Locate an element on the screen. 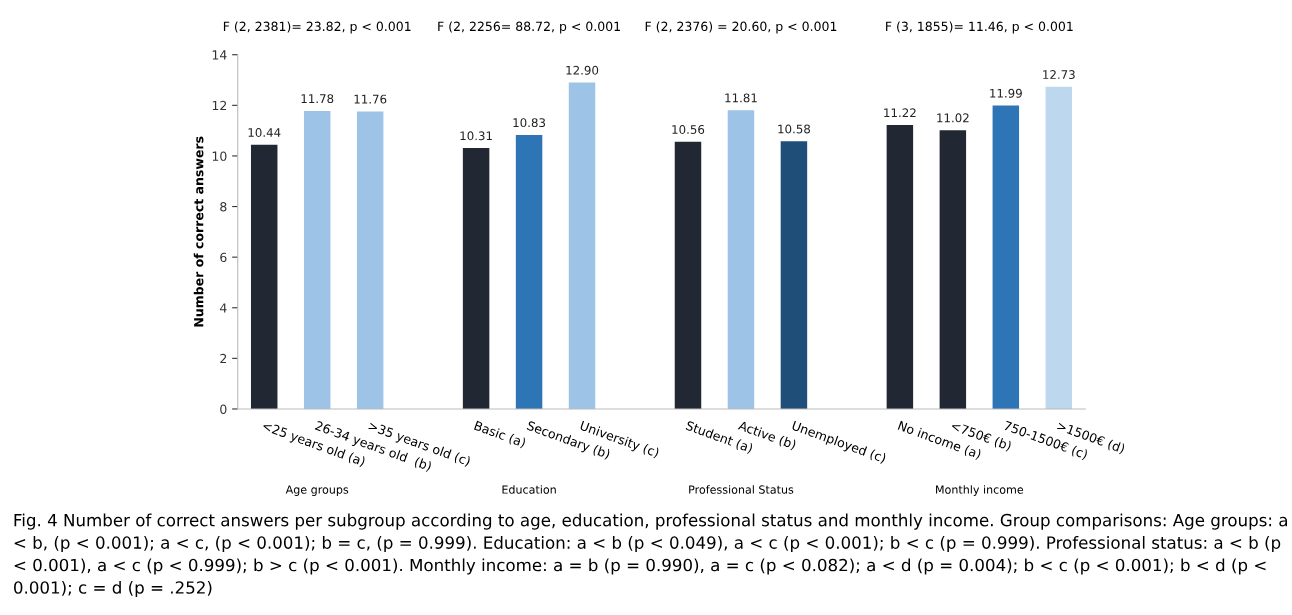 This screenshot has width=1292, height=615. x-tick-label: Basic (a) is located at coordinates (500, 434).